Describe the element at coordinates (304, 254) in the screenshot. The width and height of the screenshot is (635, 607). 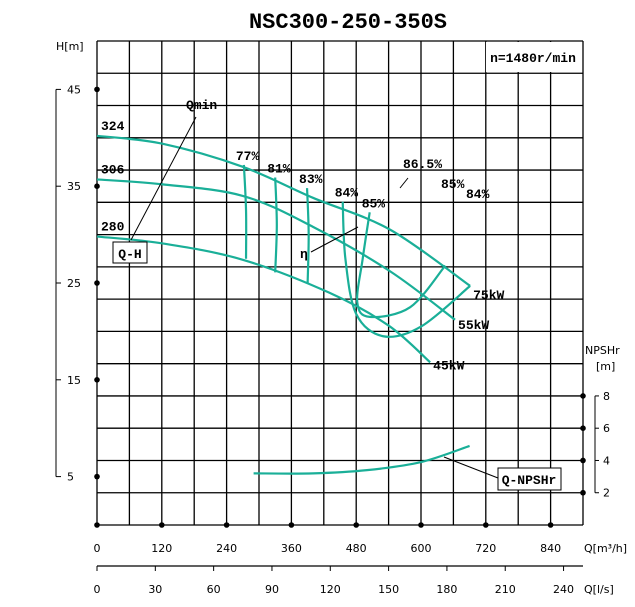
I see `eta-label: η` at that location.